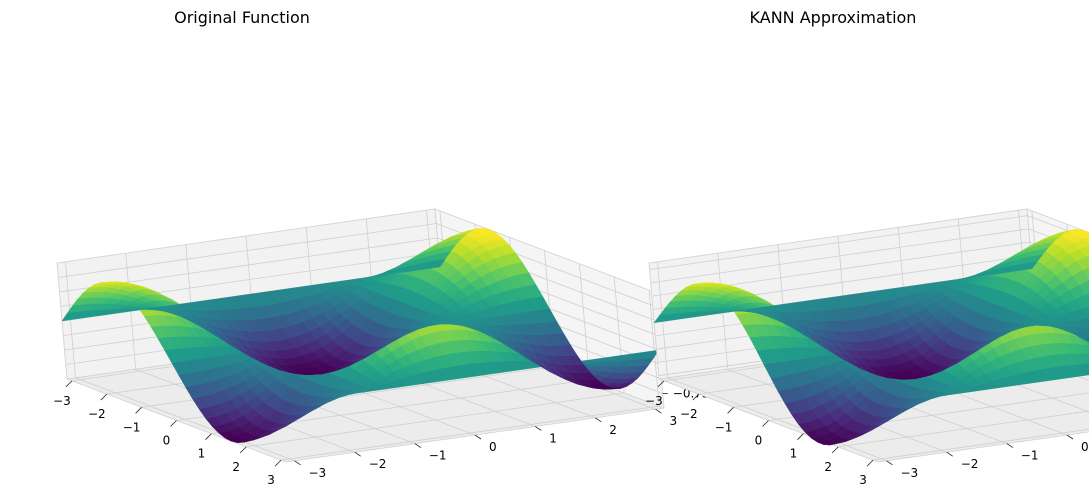 The width and height of the screenshot is (1089, 504). What do you see at coordinates (674, 421) in the screenshot?
I see `y-tick-label: 3` at bounding box center [674, 421].